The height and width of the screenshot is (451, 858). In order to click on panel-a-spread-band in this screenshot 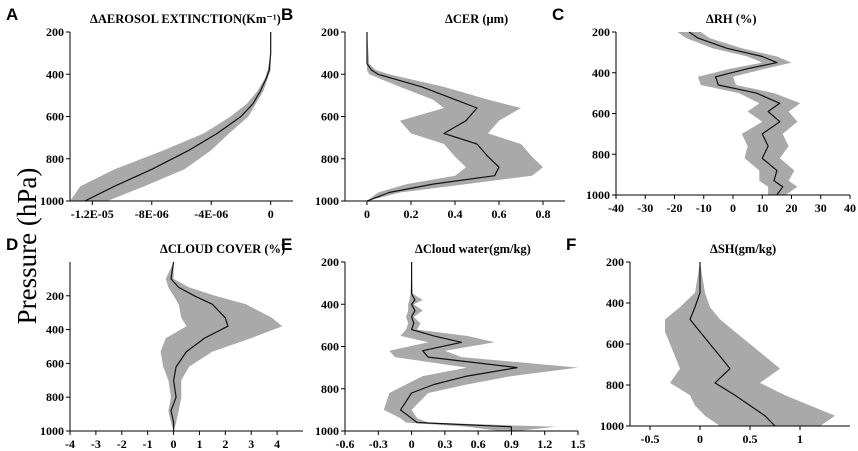, I will do `click(170, 116)`.